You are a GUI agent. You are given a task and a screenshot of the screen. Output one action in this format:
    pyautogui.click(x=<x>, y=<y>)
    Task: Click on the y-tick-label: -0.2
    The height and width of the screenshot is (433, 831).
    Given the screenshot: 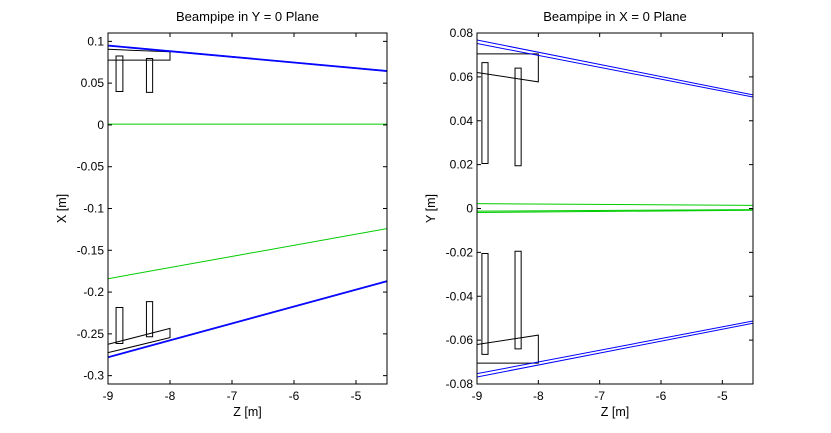 What is the action you would take?
    pyautogui.click(x=93, y=292)
    